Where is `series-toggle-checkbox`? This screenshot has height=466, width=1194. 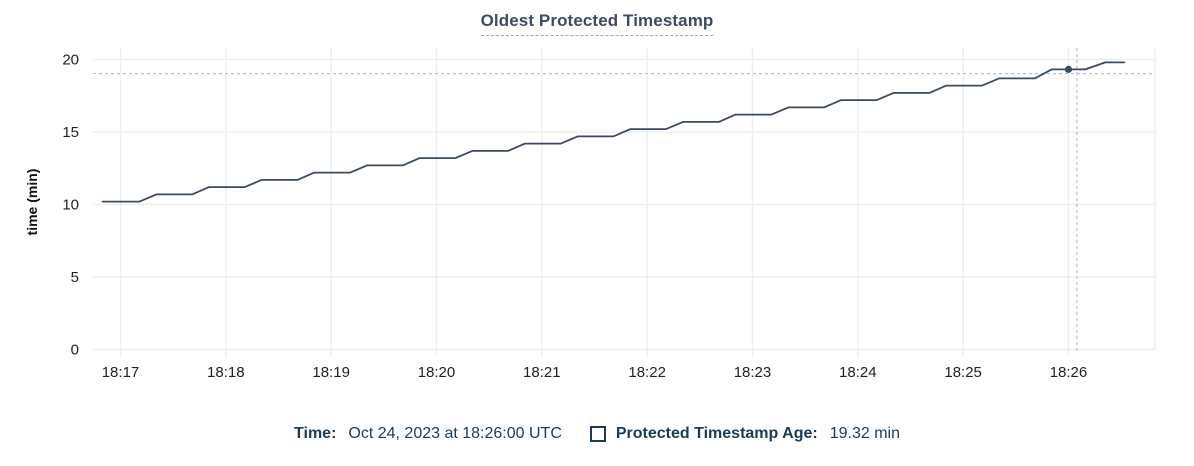
series-toggle-checkbox is located at coordinates (597, 434).